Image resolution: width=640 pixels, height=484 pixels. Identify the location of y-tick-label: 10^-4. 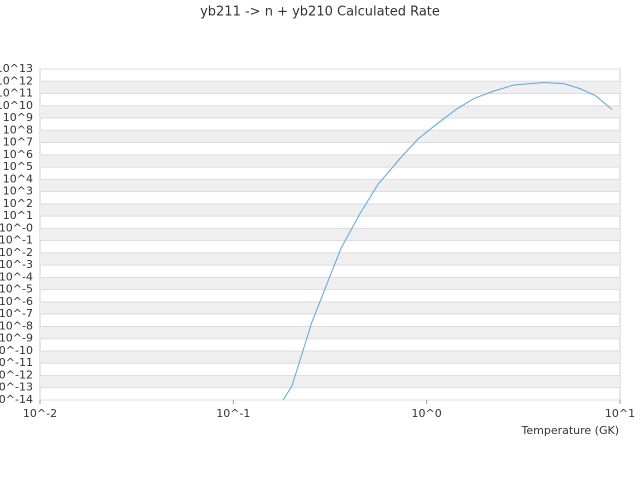
(16, 276).